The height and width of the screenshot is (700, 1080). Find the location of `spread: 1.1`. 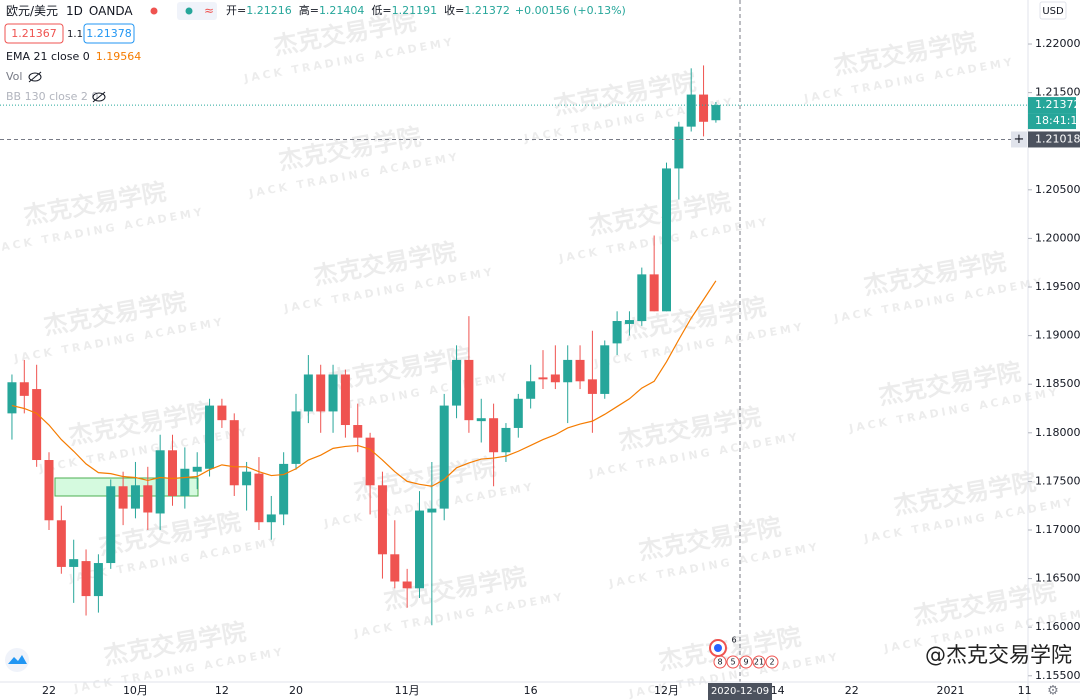

spread: 1.1 is located at coordinates (75, 34).